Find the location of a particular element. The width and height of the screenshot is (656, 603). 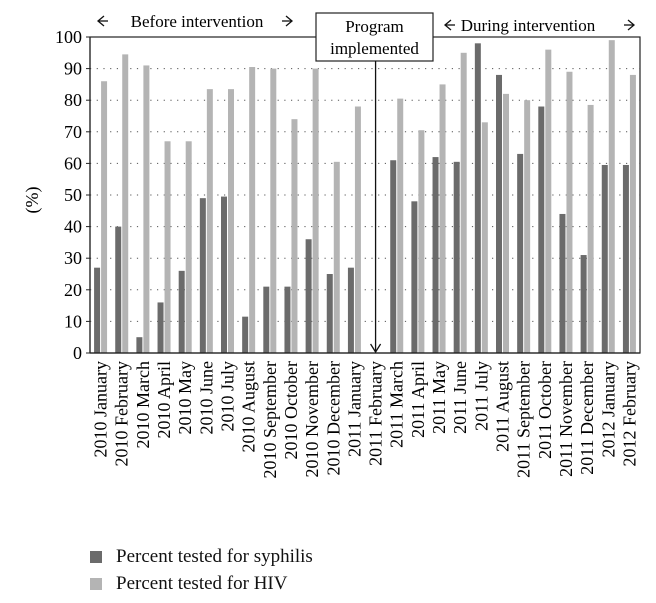

program-implemented-annotation: Program implemented is located at coordinates (374, 183).